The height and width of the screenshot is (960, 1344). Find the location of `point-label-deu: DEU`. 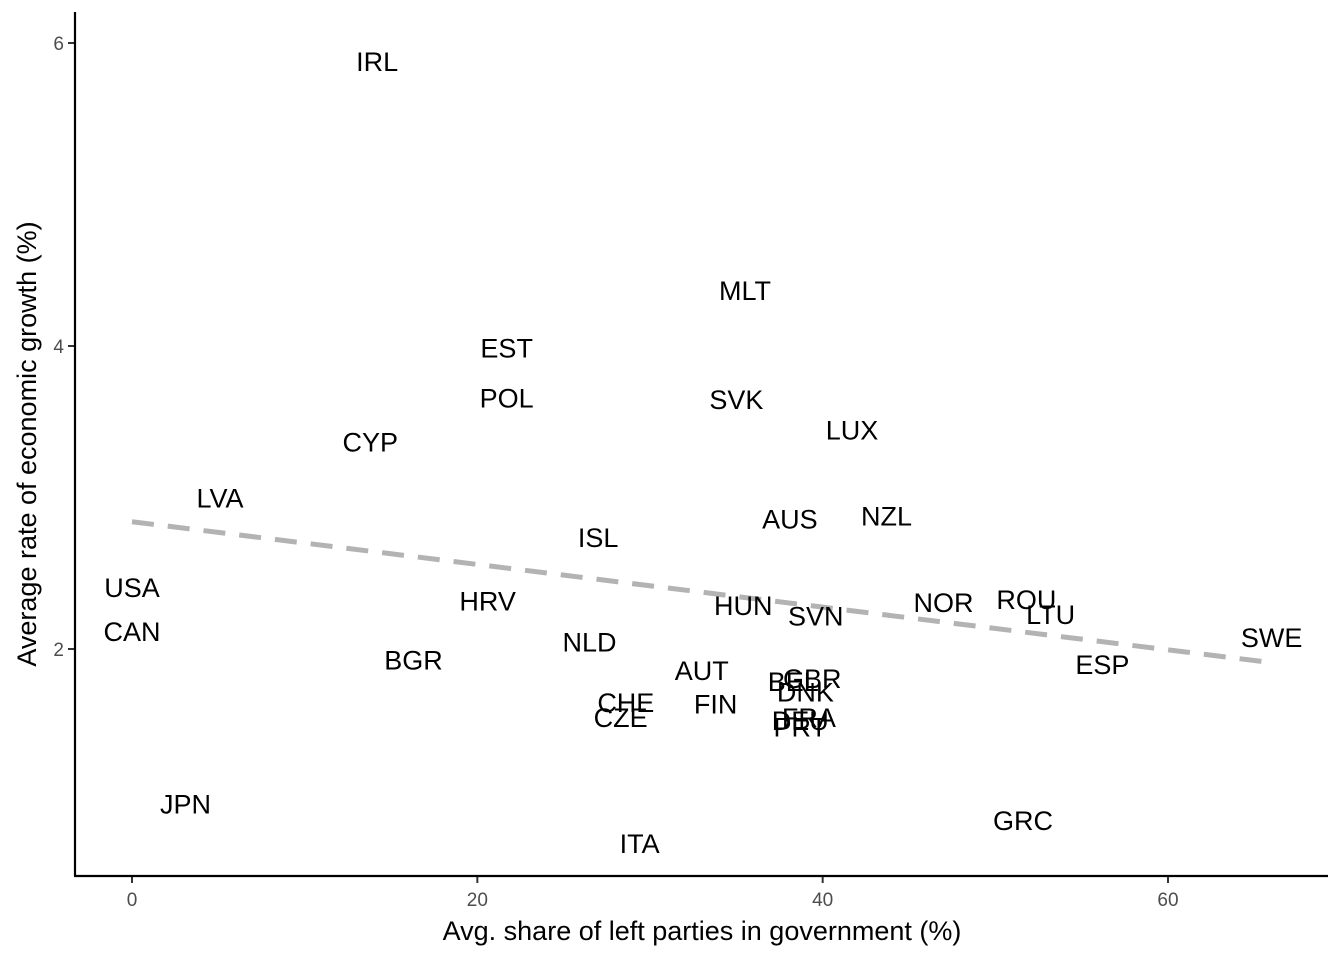

point-label-deu: DEU is located at coordinates (800, 721).